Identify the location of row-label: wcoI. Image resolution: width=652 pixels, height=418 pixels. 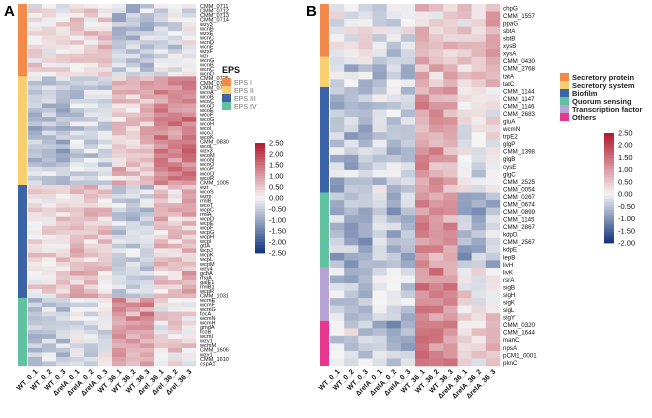
(205, 129).